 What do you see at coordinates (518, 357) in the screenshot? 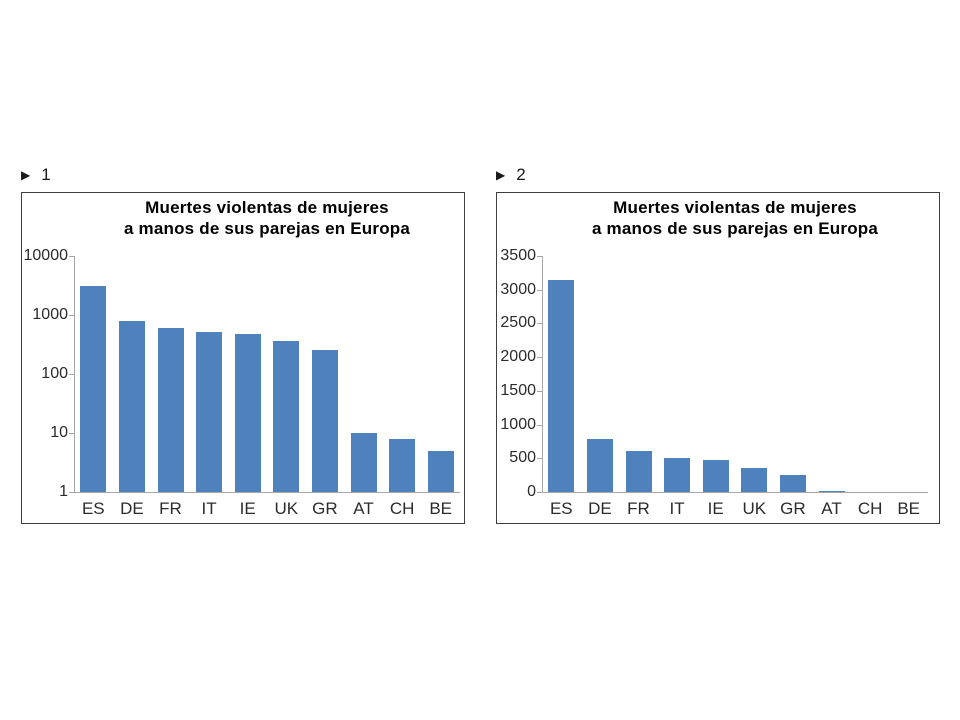
I see `y-tick-label-2000: 2000` at bounding box center [518, 357].